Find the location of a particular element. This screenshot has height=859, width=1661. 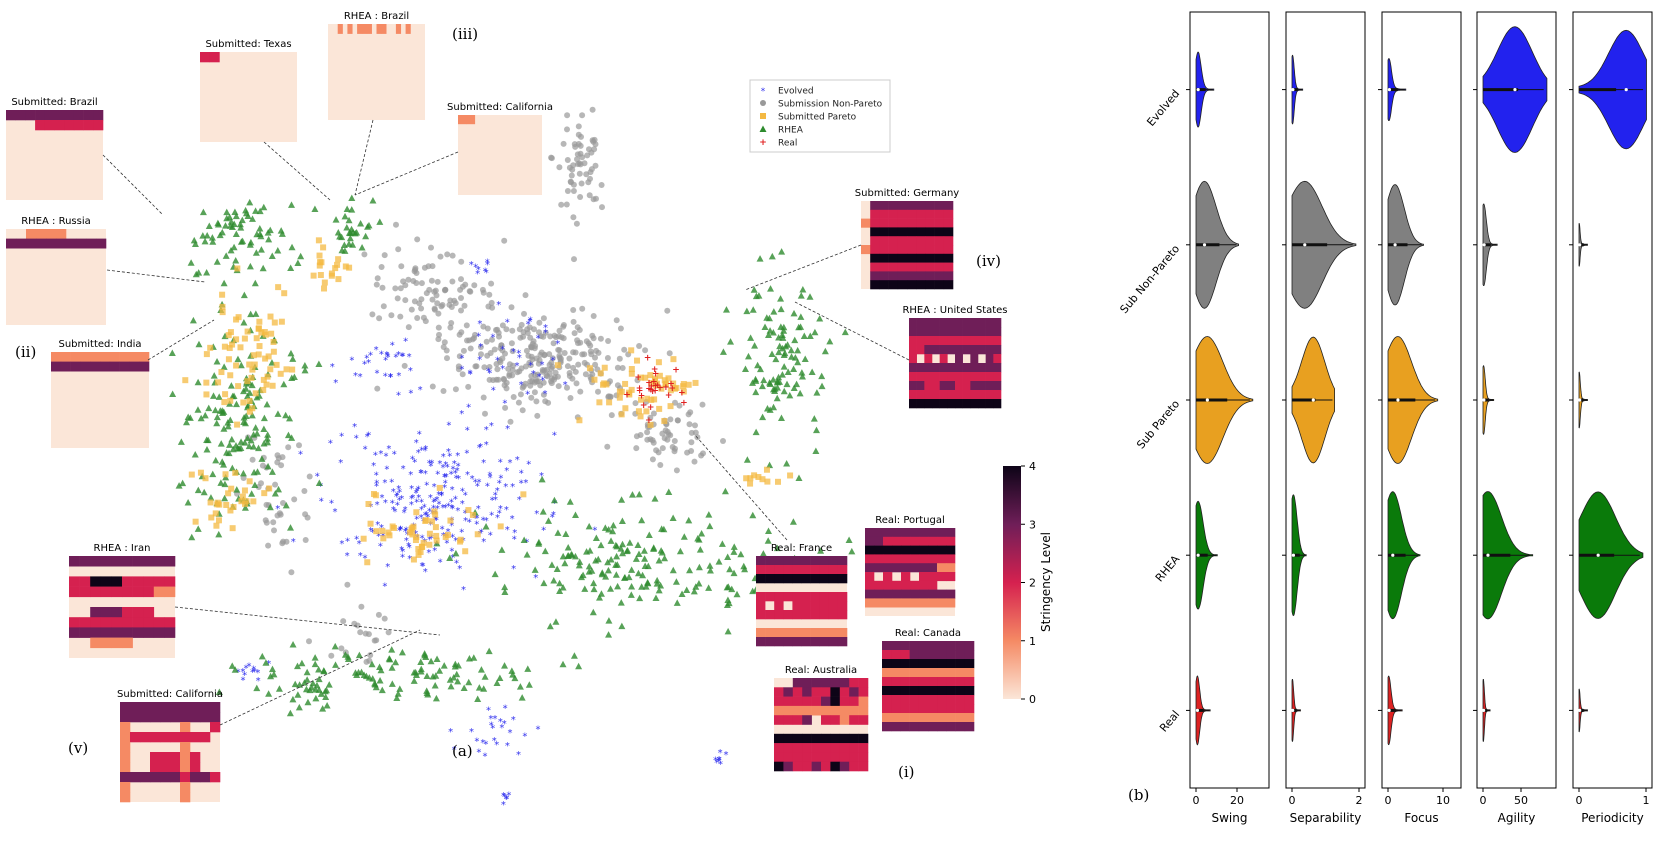

annotation-v: (v) is located at coordinates (78, 748).